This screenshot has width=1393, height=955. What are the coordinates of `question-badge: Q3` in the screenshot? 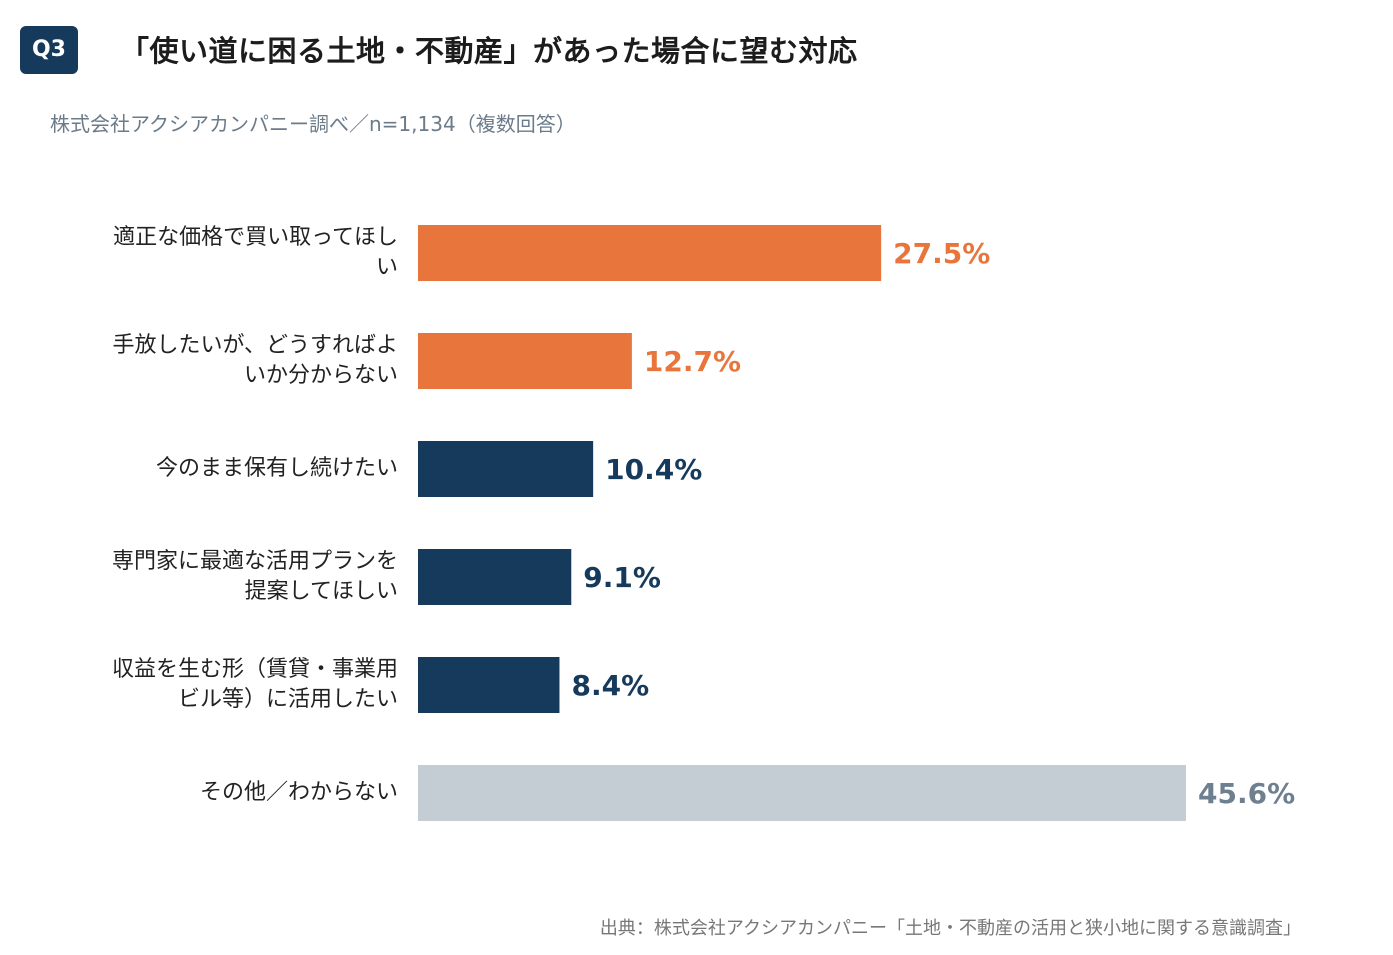 It's located at (49, 50).